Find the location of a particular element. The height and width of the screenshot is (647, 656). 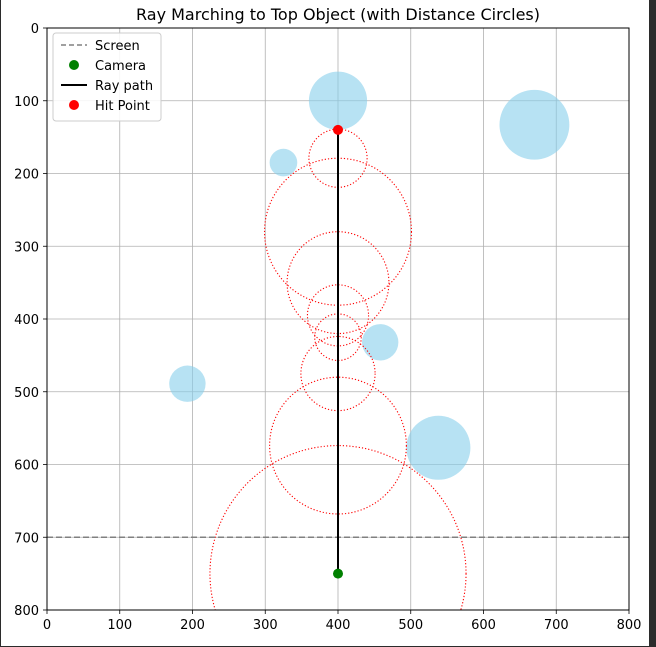

x-tick-label: 300 is located at coordinates (265, 625).